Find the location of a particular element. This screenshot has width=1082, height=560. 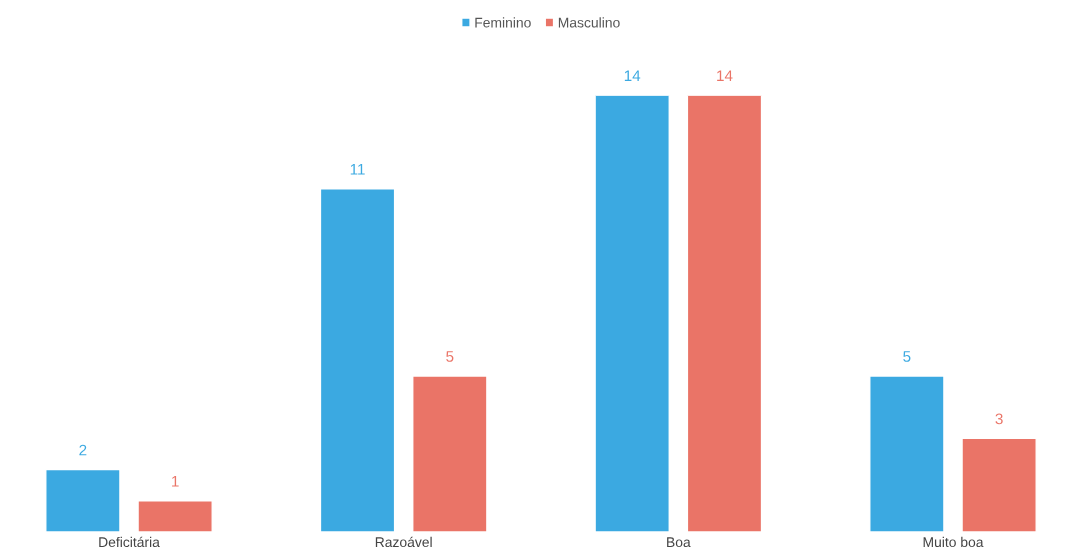

x-tick-label: Razoável is located at coordinates (403, 542).